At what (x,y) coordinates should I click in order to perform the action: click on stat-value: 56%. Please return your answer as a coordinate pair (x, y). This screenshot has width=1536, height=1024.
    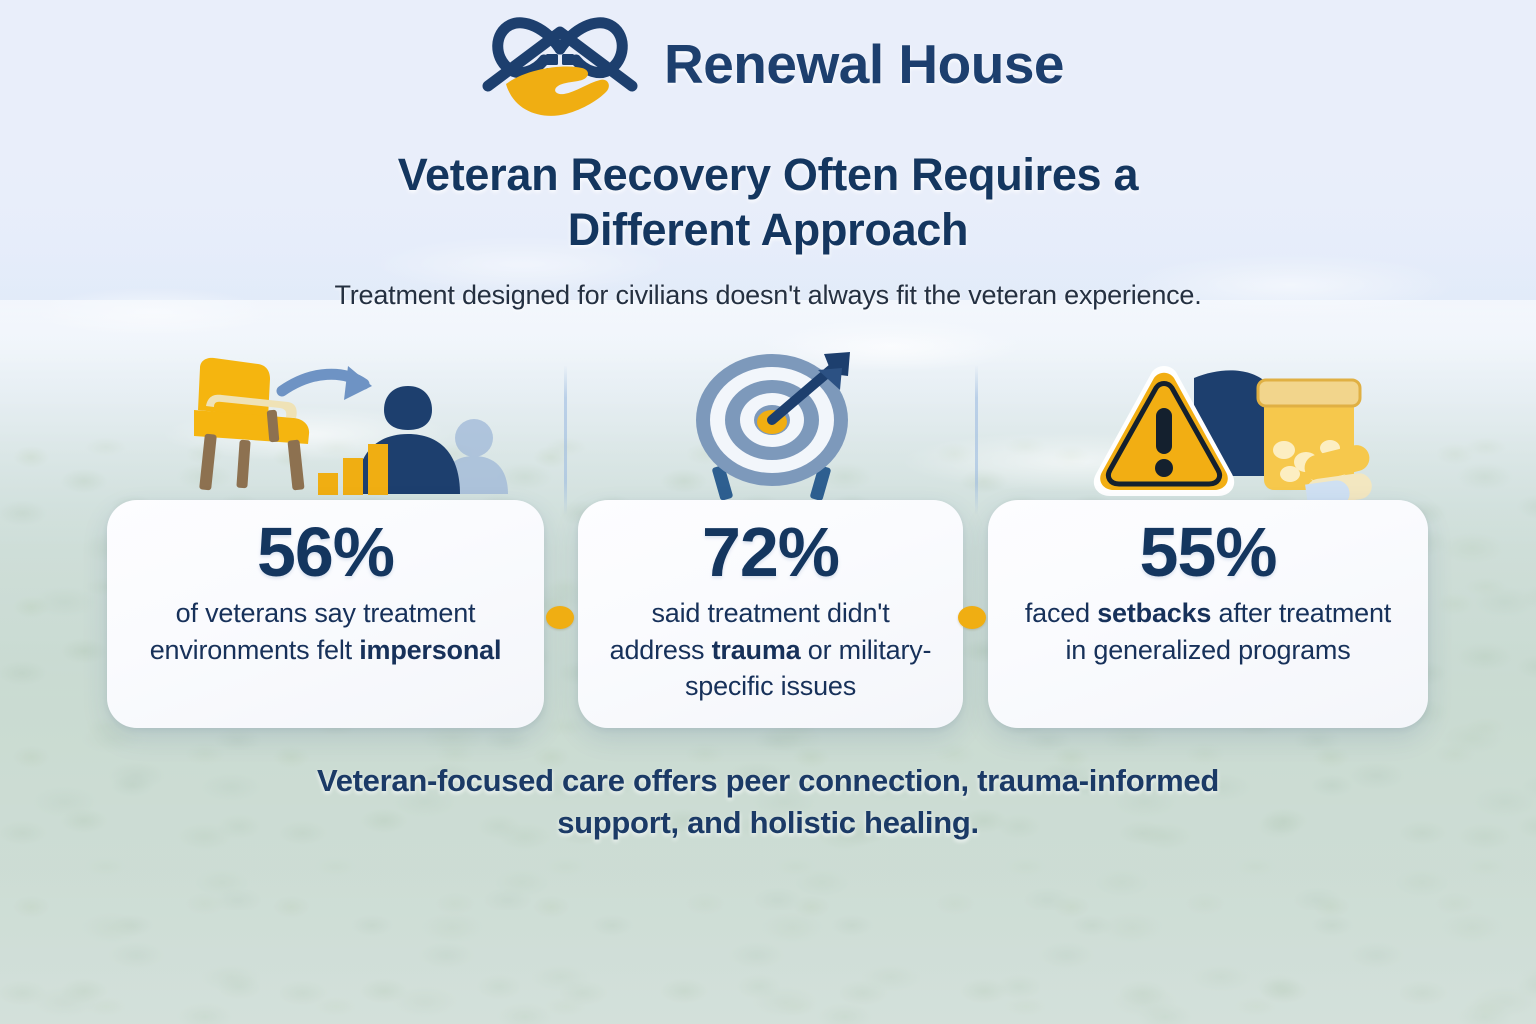
    Looking at the image, I should click on (325, 552).